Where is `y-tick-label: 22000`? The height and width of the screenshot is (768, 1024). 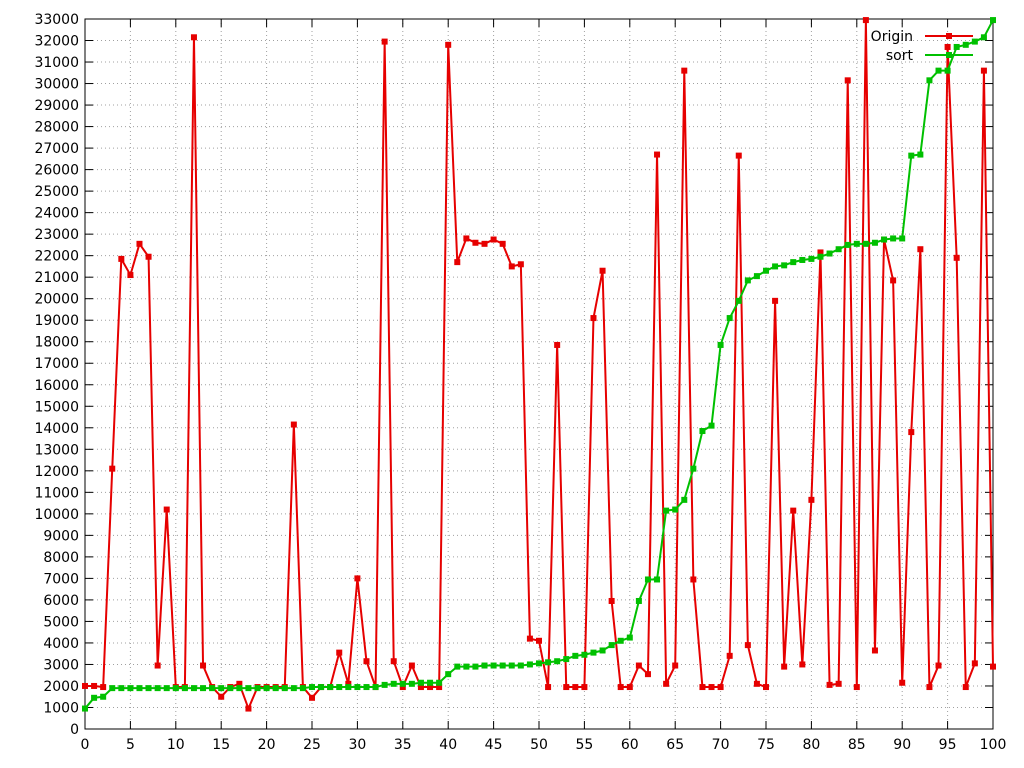
y-tick-label: 22000 is located at coordinates (56, 257).